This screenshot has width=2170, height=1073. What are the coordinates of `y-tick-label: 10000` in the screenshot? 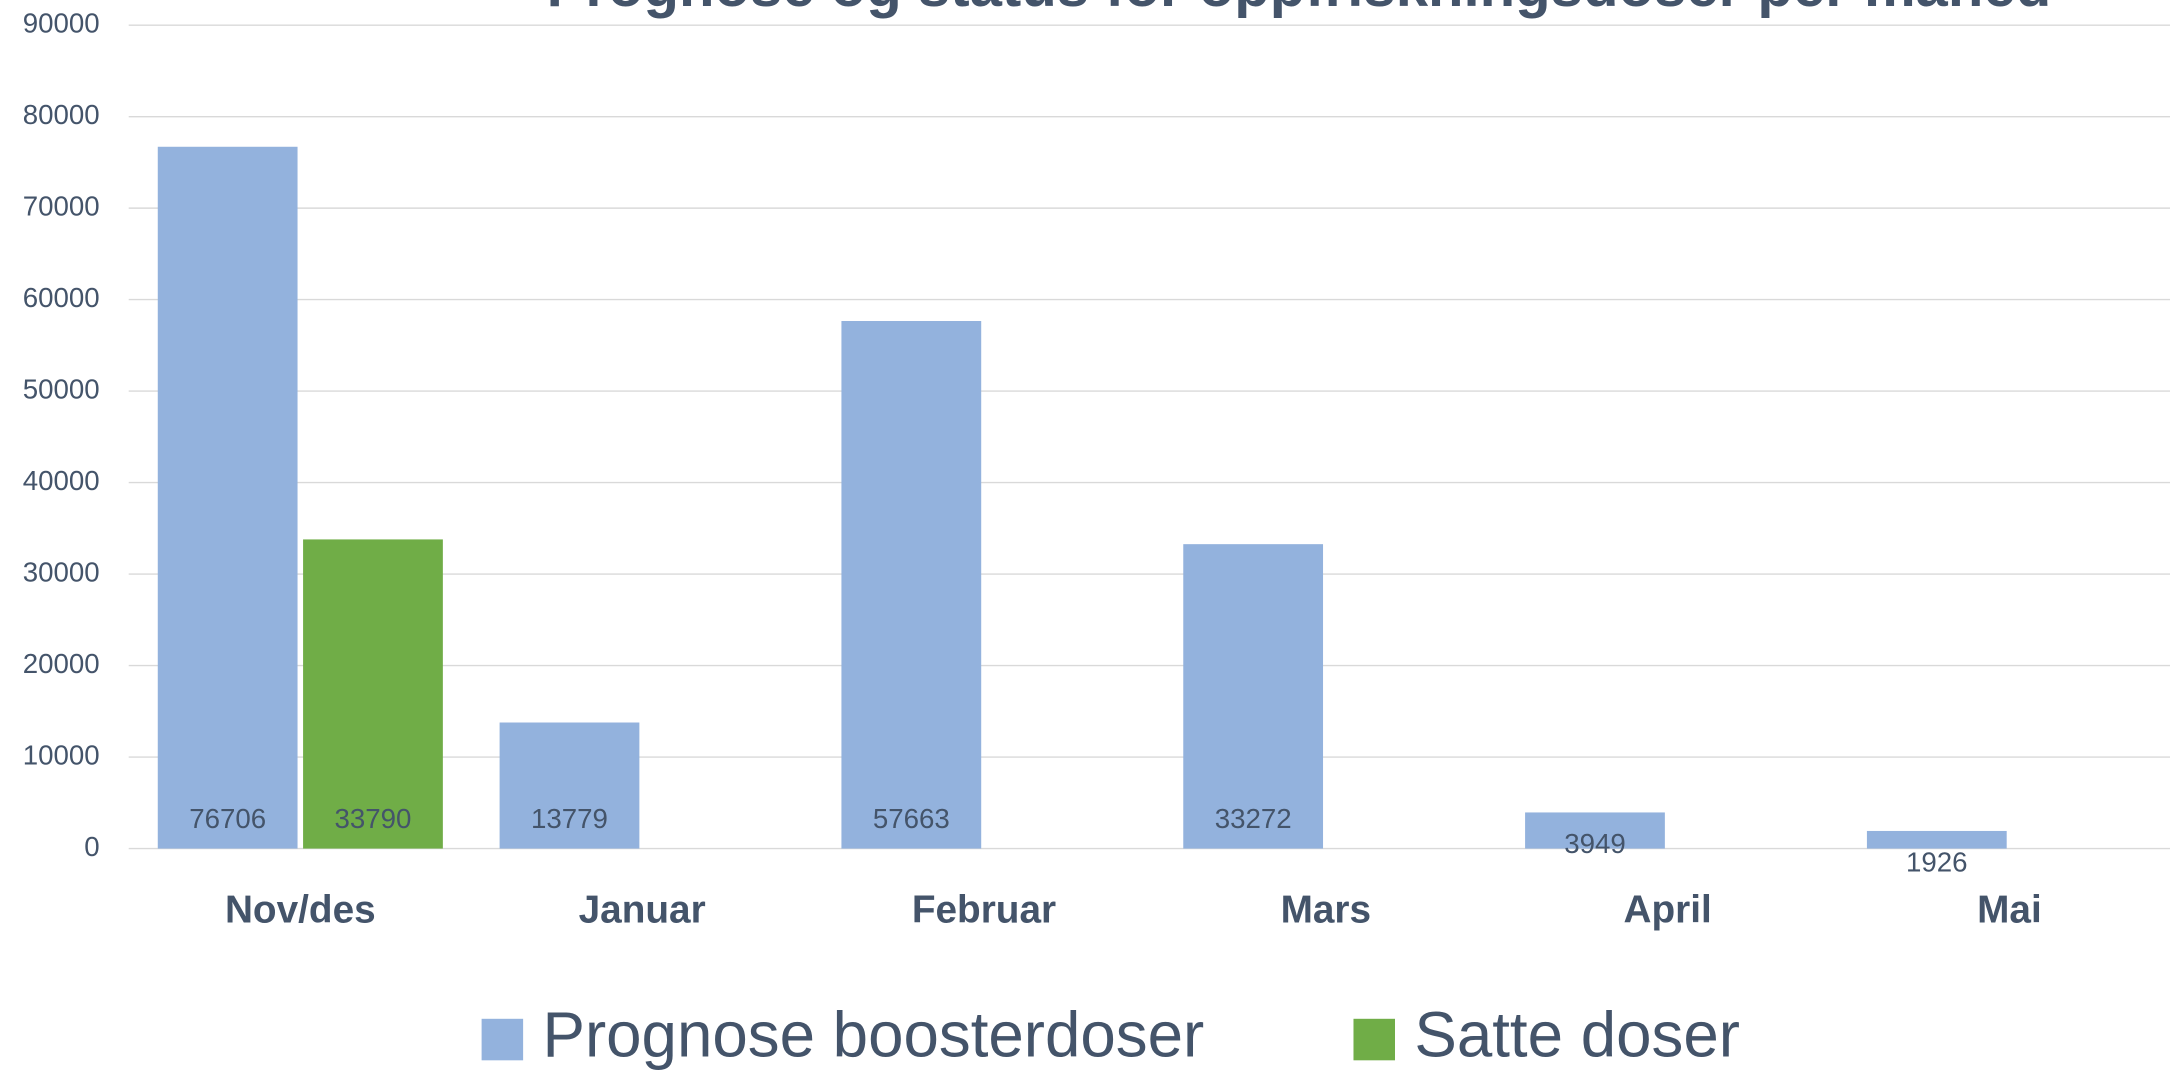 It's located at (61, 754).